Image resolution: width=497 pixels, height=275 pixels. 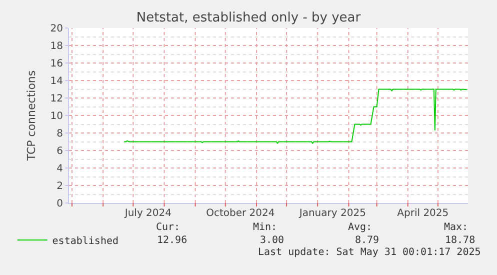 I want to click on y-tick-label: 20, so click(x=56, y=29).